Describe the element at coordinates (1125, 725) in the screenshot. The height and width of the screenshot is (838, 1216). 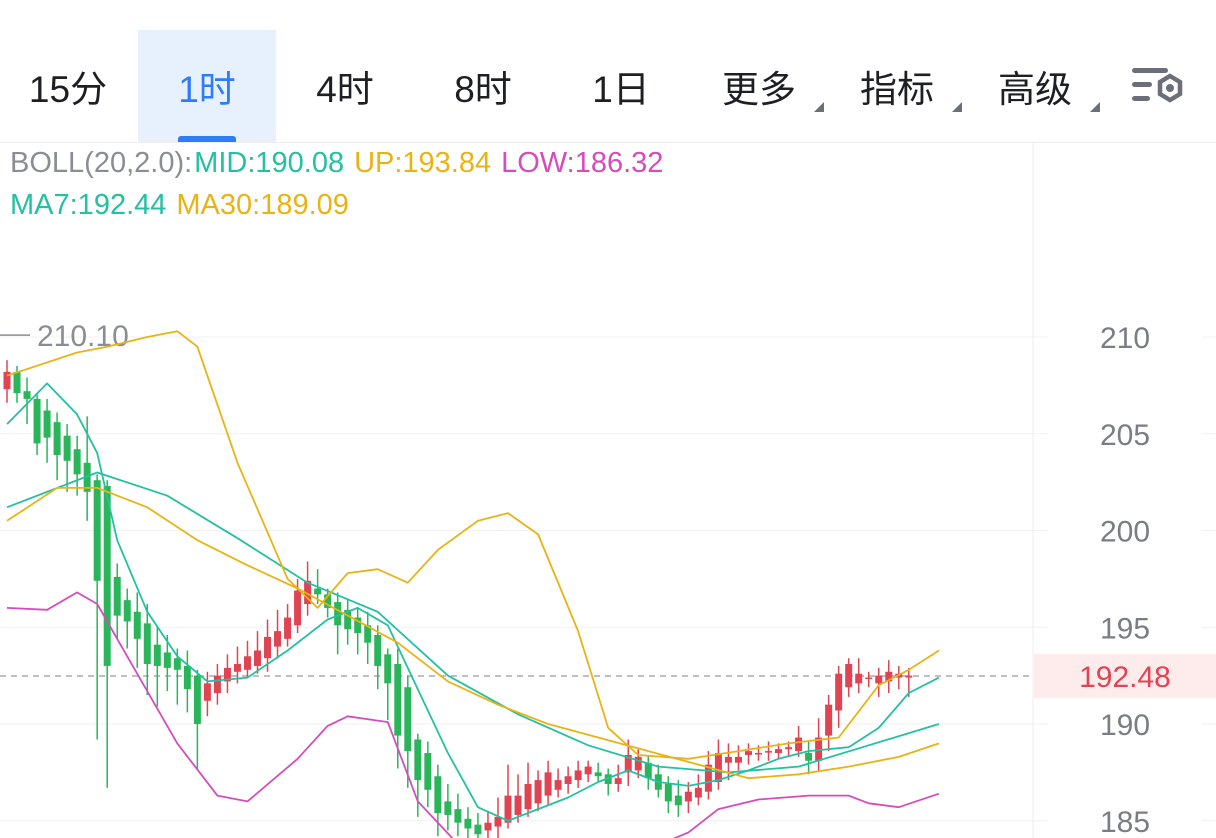
I see `y-tick-label: 190` at that location.